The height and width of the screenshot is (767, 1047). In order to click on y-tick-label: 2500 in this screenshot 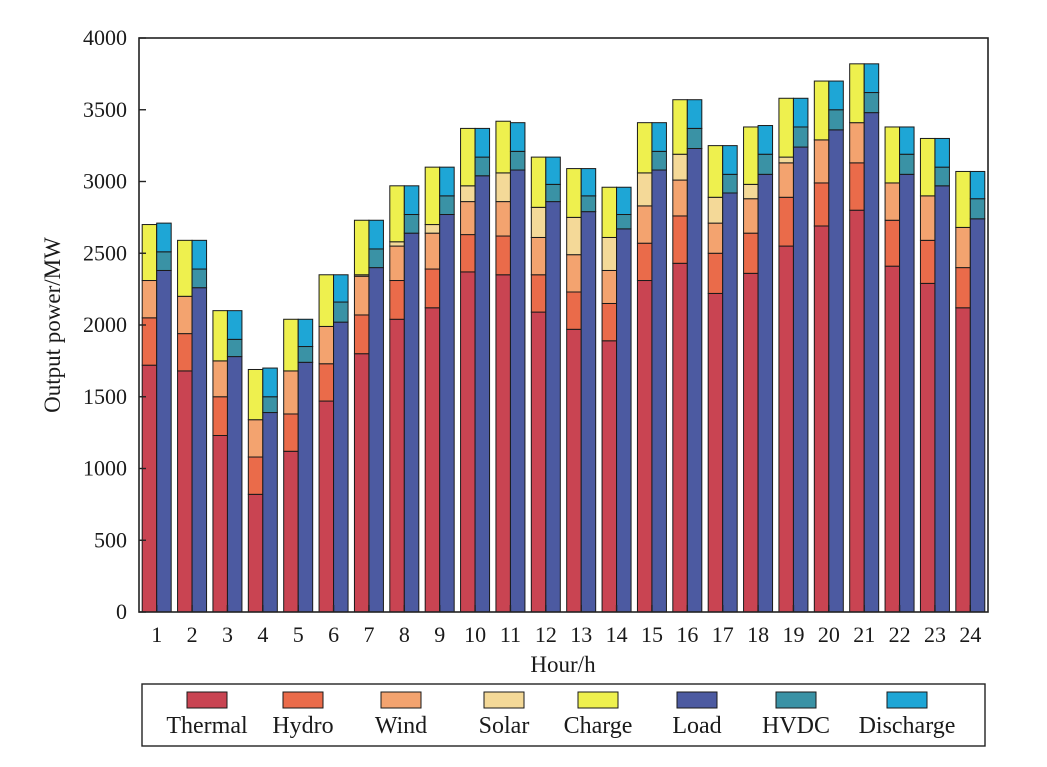, I will do `click(105, 252)`.